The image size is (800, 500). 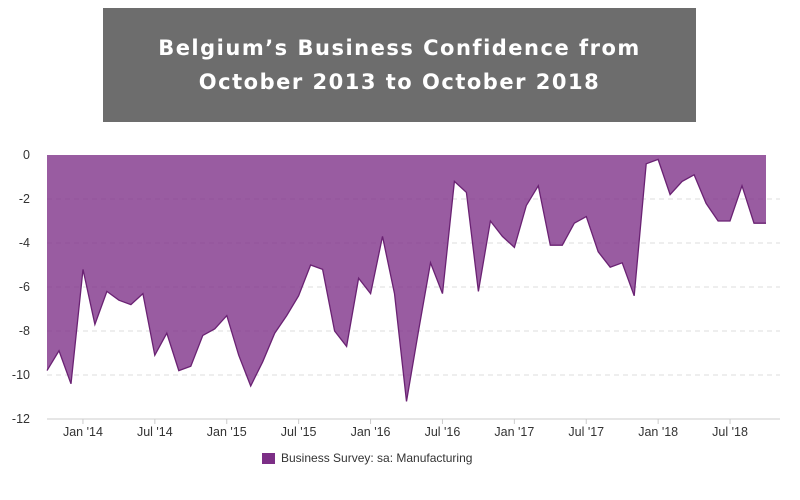 I want to click on y-tick-label: 0, so click(x=26, y=155).